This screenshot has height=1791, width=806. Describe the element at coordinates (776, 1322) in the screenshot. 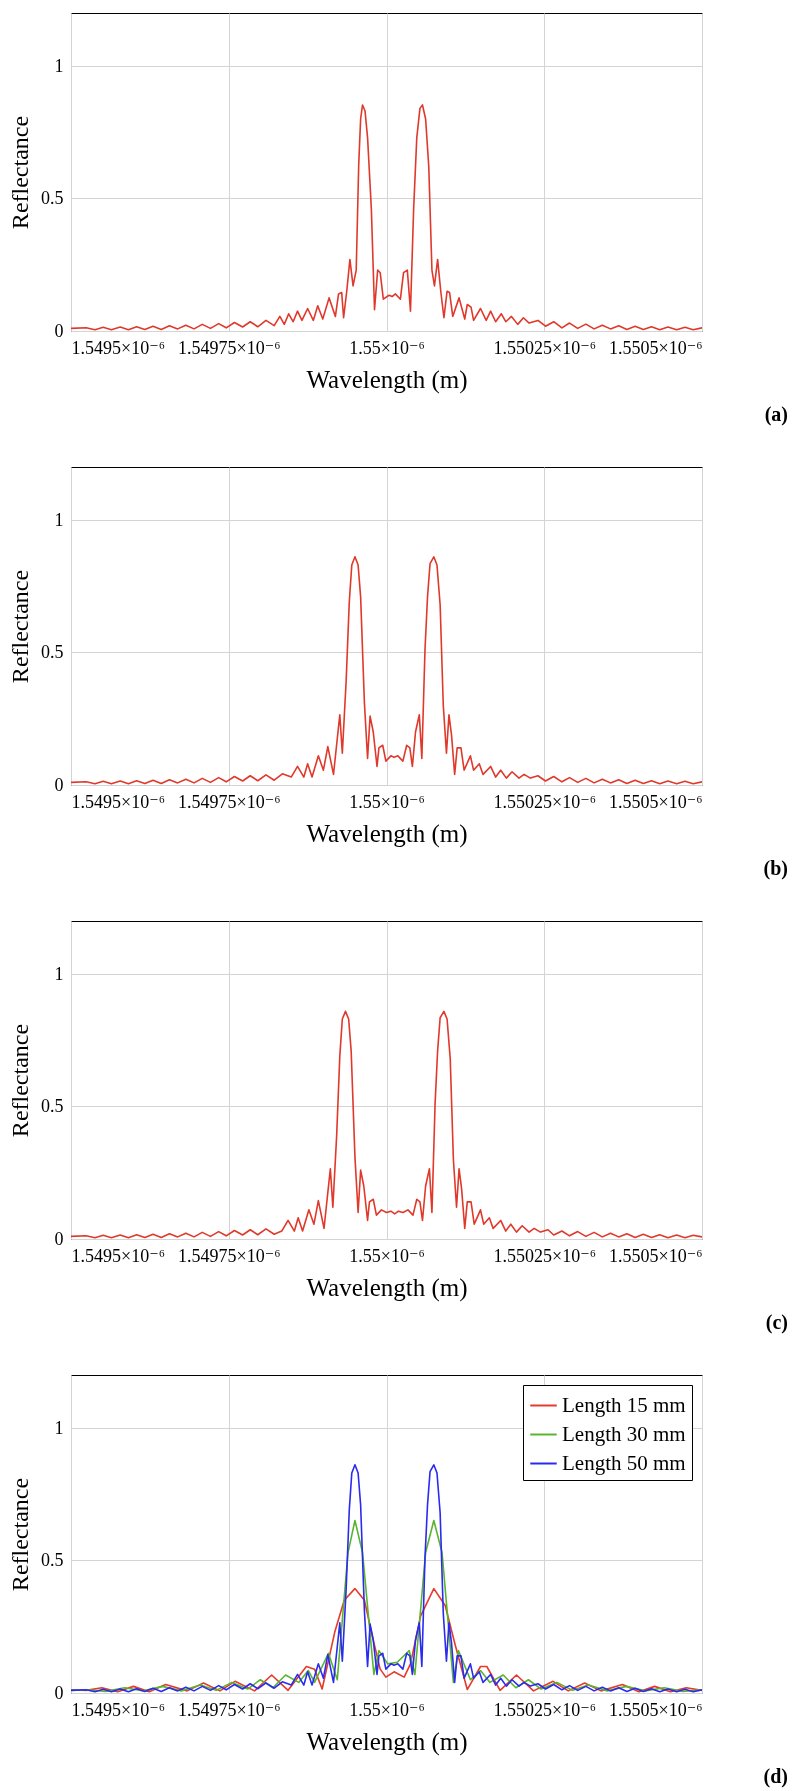

I see `text: (c)` at that location.